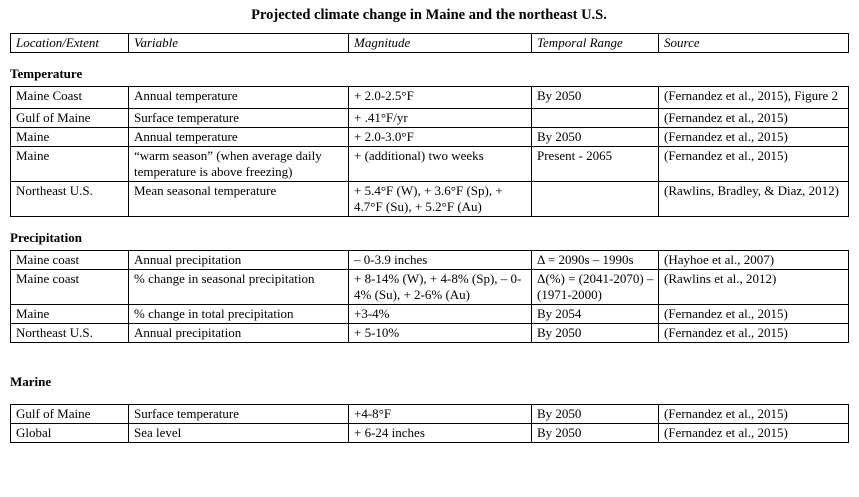 This screenshot has height=497, width=859. What do you see at coordinates (440, 118) in the screenshot?
I see `table-cell: + .41°F/yr` at bounding box center [440, 118].